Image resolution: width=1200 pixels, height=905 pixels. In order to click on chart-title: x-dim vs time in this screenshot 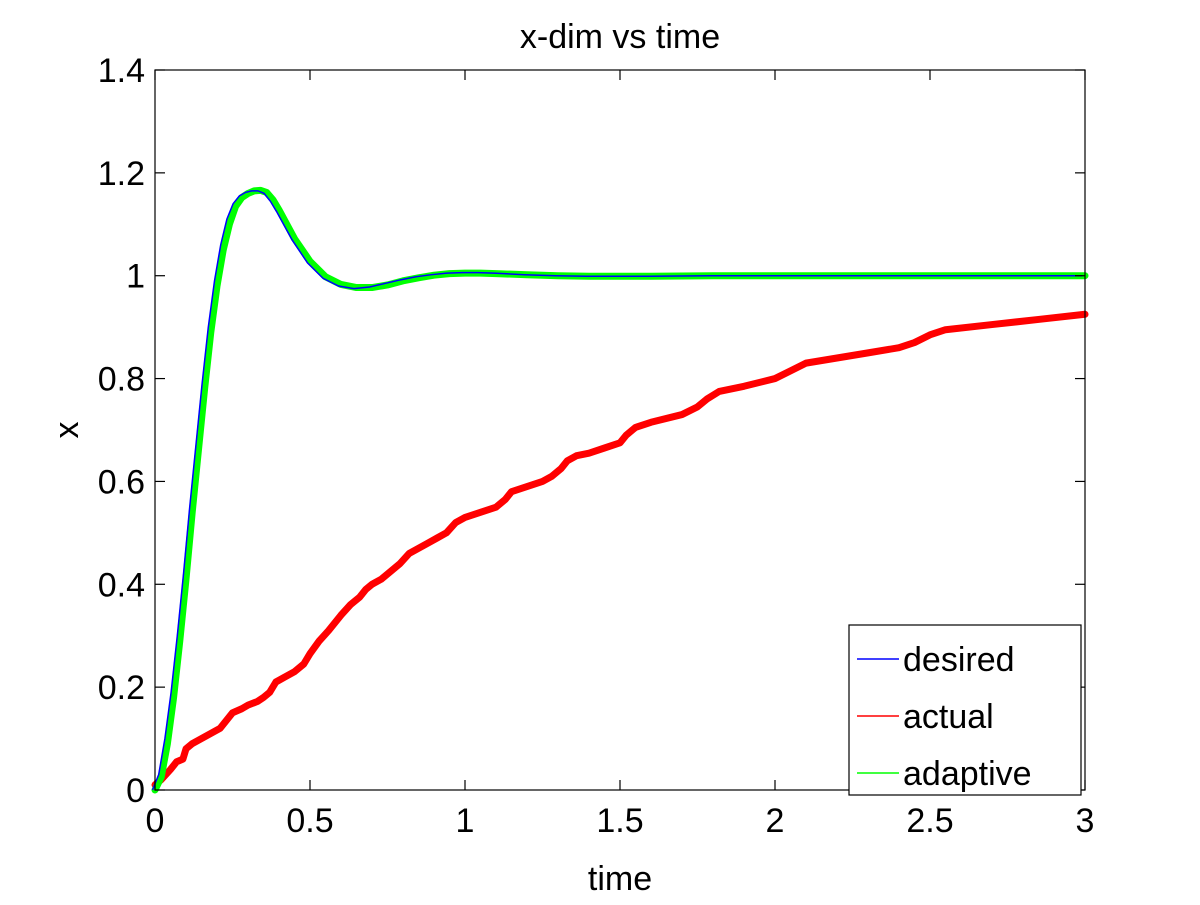, I will do `click(620, 37)`.